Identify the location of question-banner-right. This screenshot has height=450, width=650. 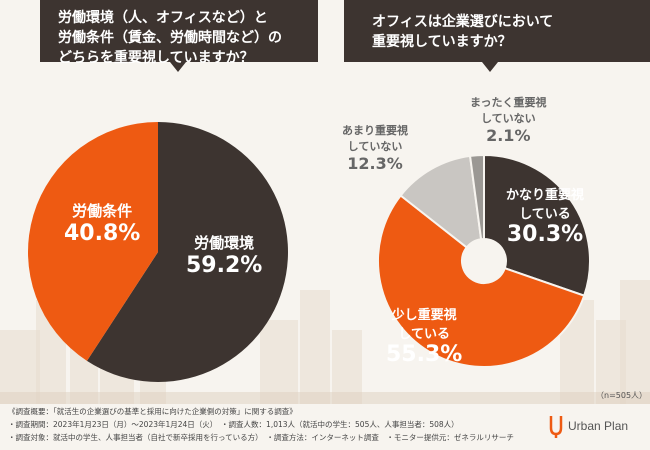
(497, 36).